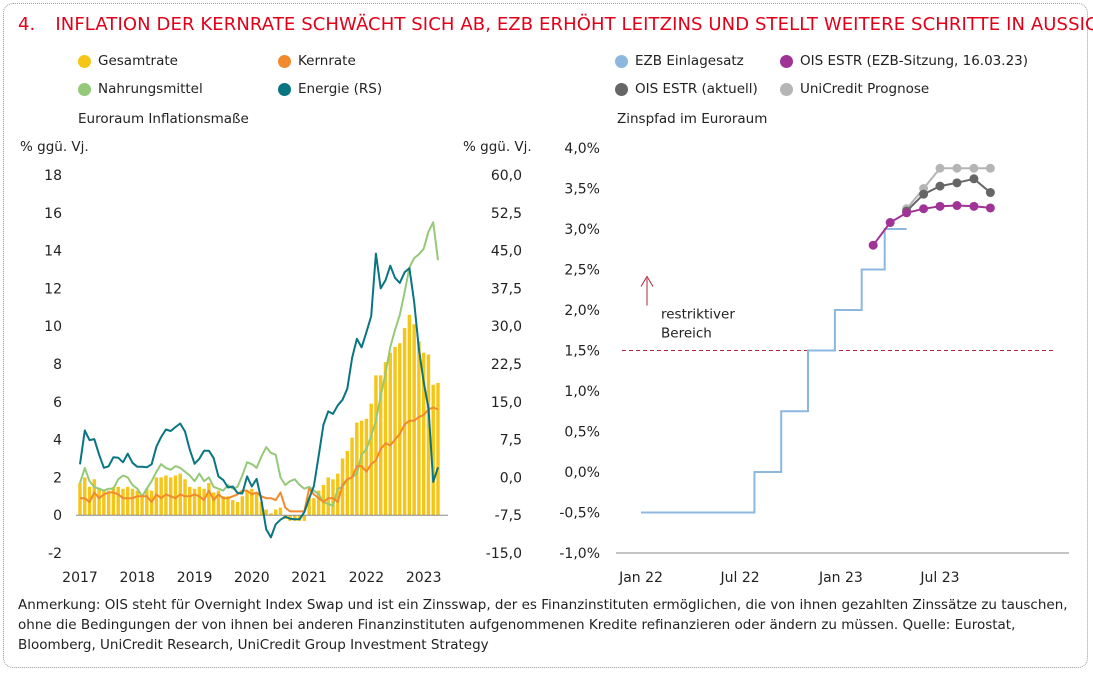 The width and height of the screenshot is (1093, 673). I want to click on right-chart-y-tick-label: -1,0%, so click(579, 554).